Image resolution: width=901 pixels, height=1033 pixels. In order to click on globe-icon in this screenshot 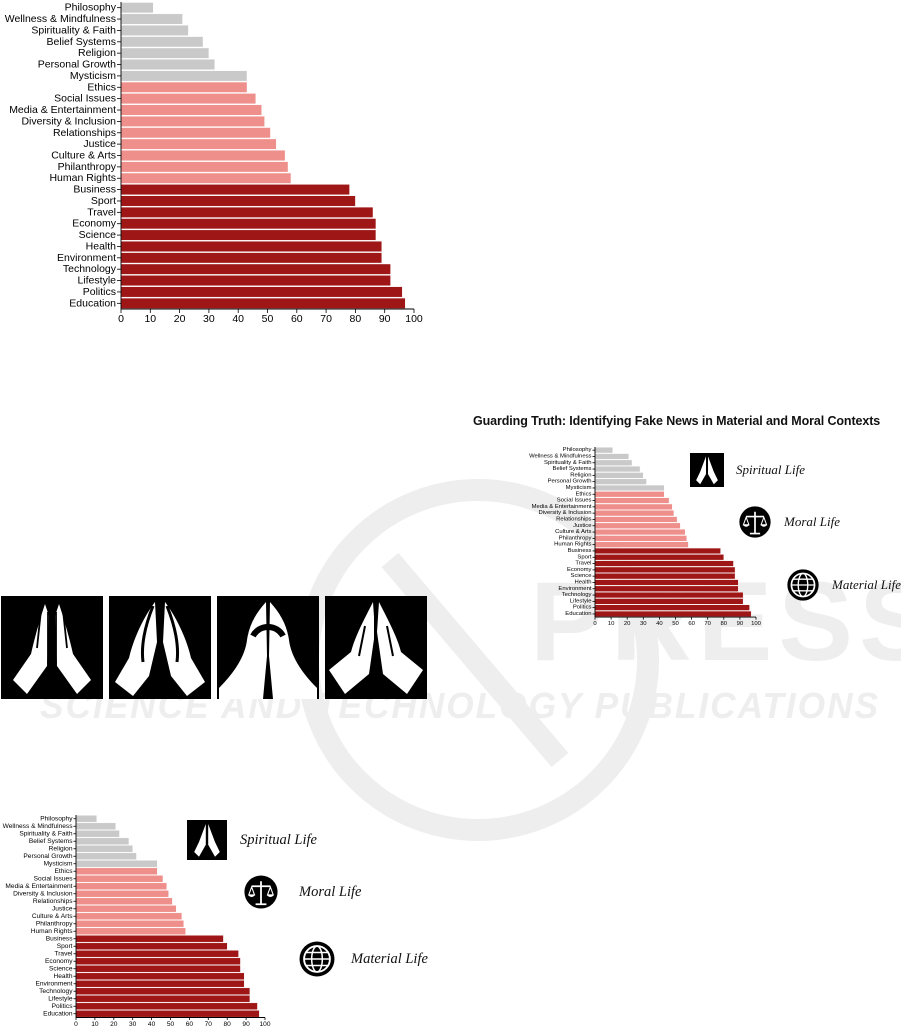, I will do `click(317, 959)`.